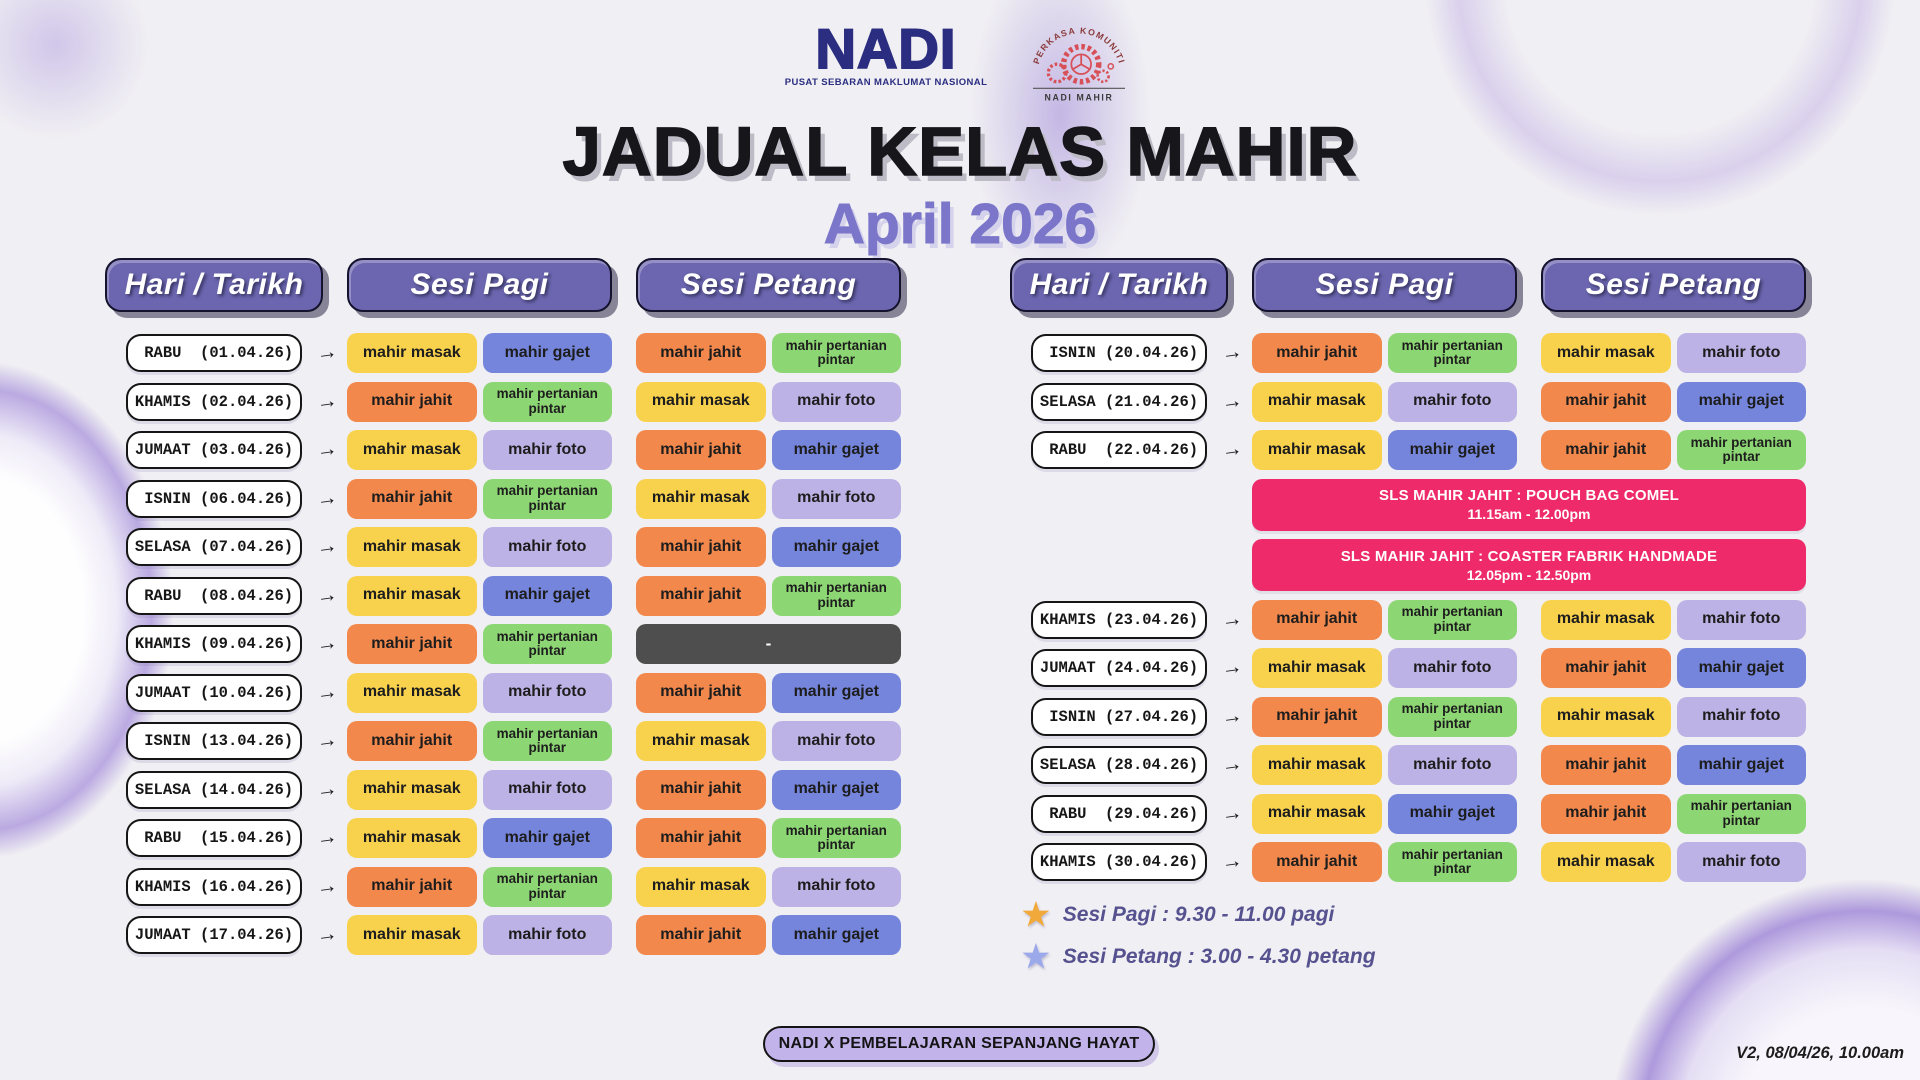 The width and height of the screenshot is (1920, 1080). I want to click on date-label: (02.04.26), so click(242, 401).